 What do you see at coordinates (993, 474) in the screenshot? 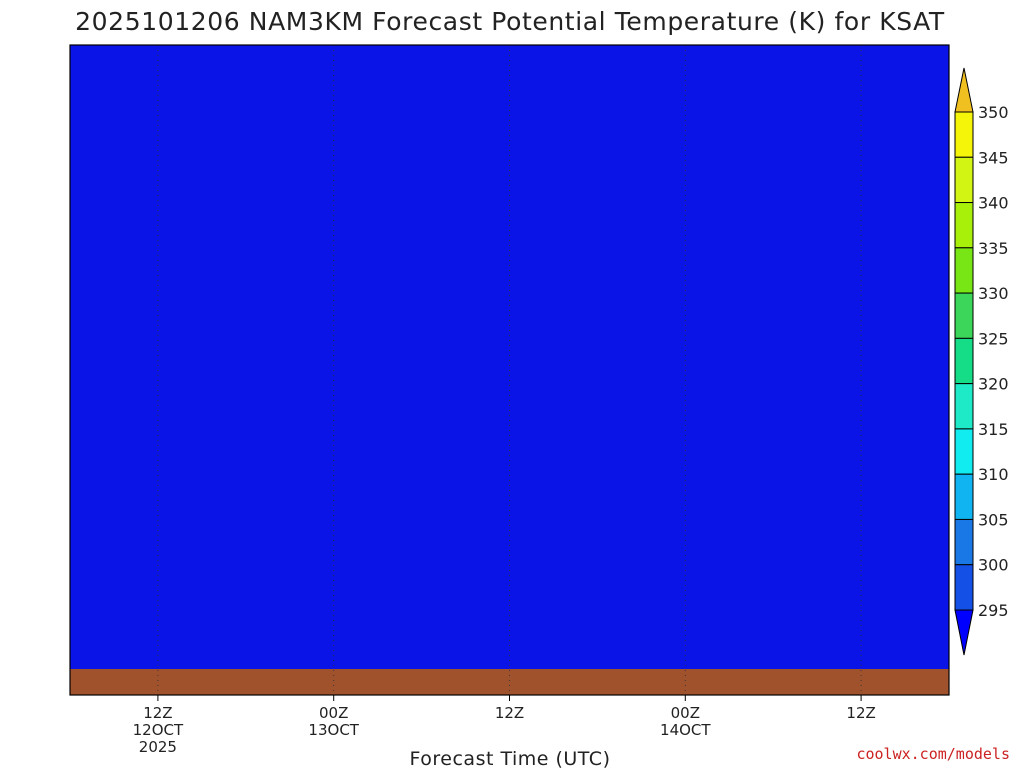
I see `colorbar-label: 310` at bounding box center [993, 474].